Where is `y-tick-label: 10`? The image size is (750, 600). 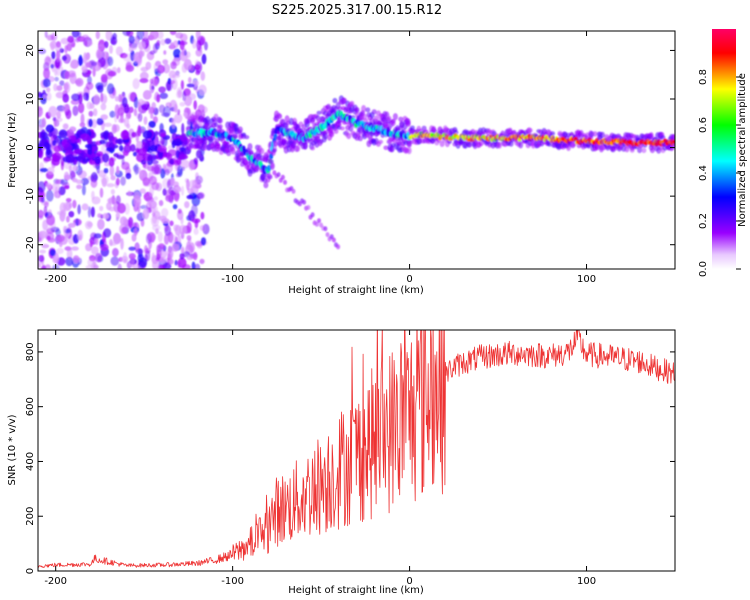 y-tick-label: 10 is located at coordinates (30, 99).